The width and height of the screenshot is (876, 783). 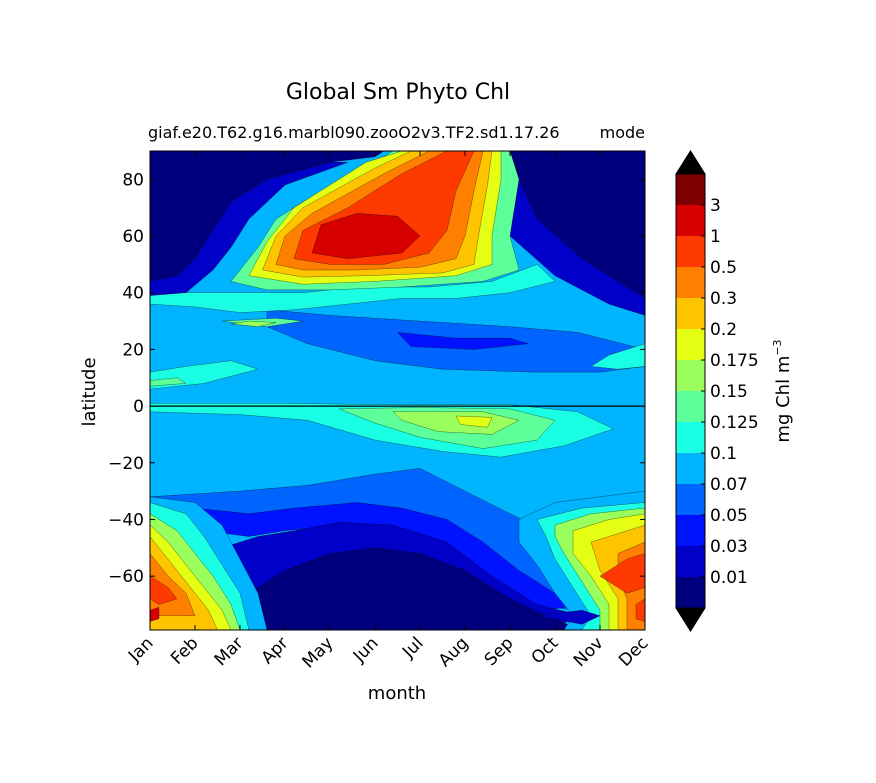 What do you see at coordinates (89, 391) in the screenshot?
I see `y-axis-label: latitude` at bounding box center [89, 391].